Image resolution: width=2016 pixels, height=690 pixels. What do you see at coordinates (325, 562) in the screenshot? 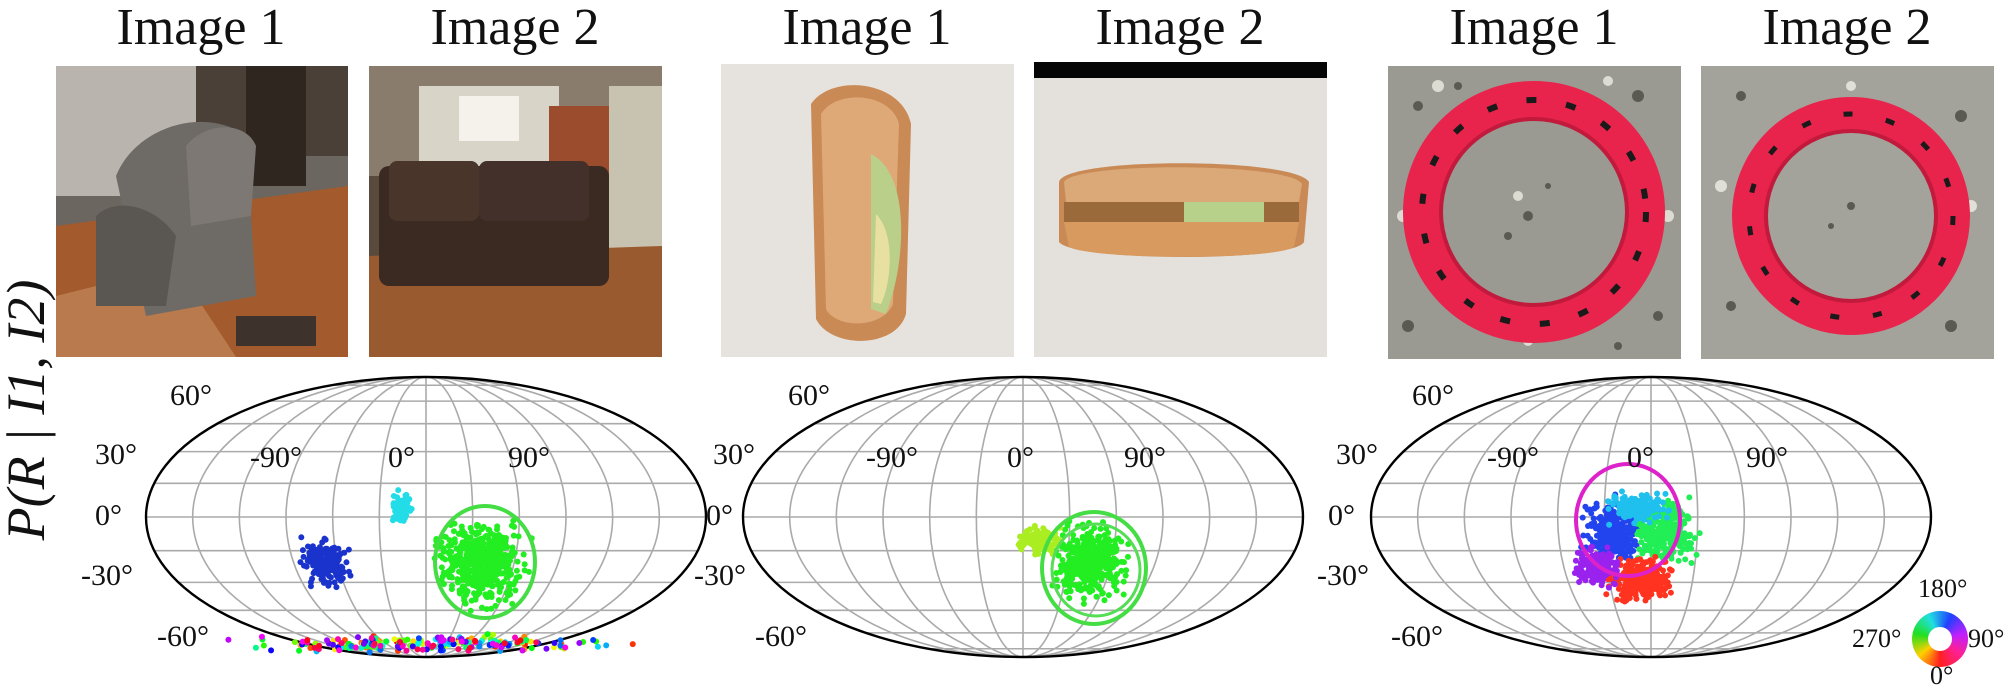
I see `cluster-blue` at bounding box center [325, 562].